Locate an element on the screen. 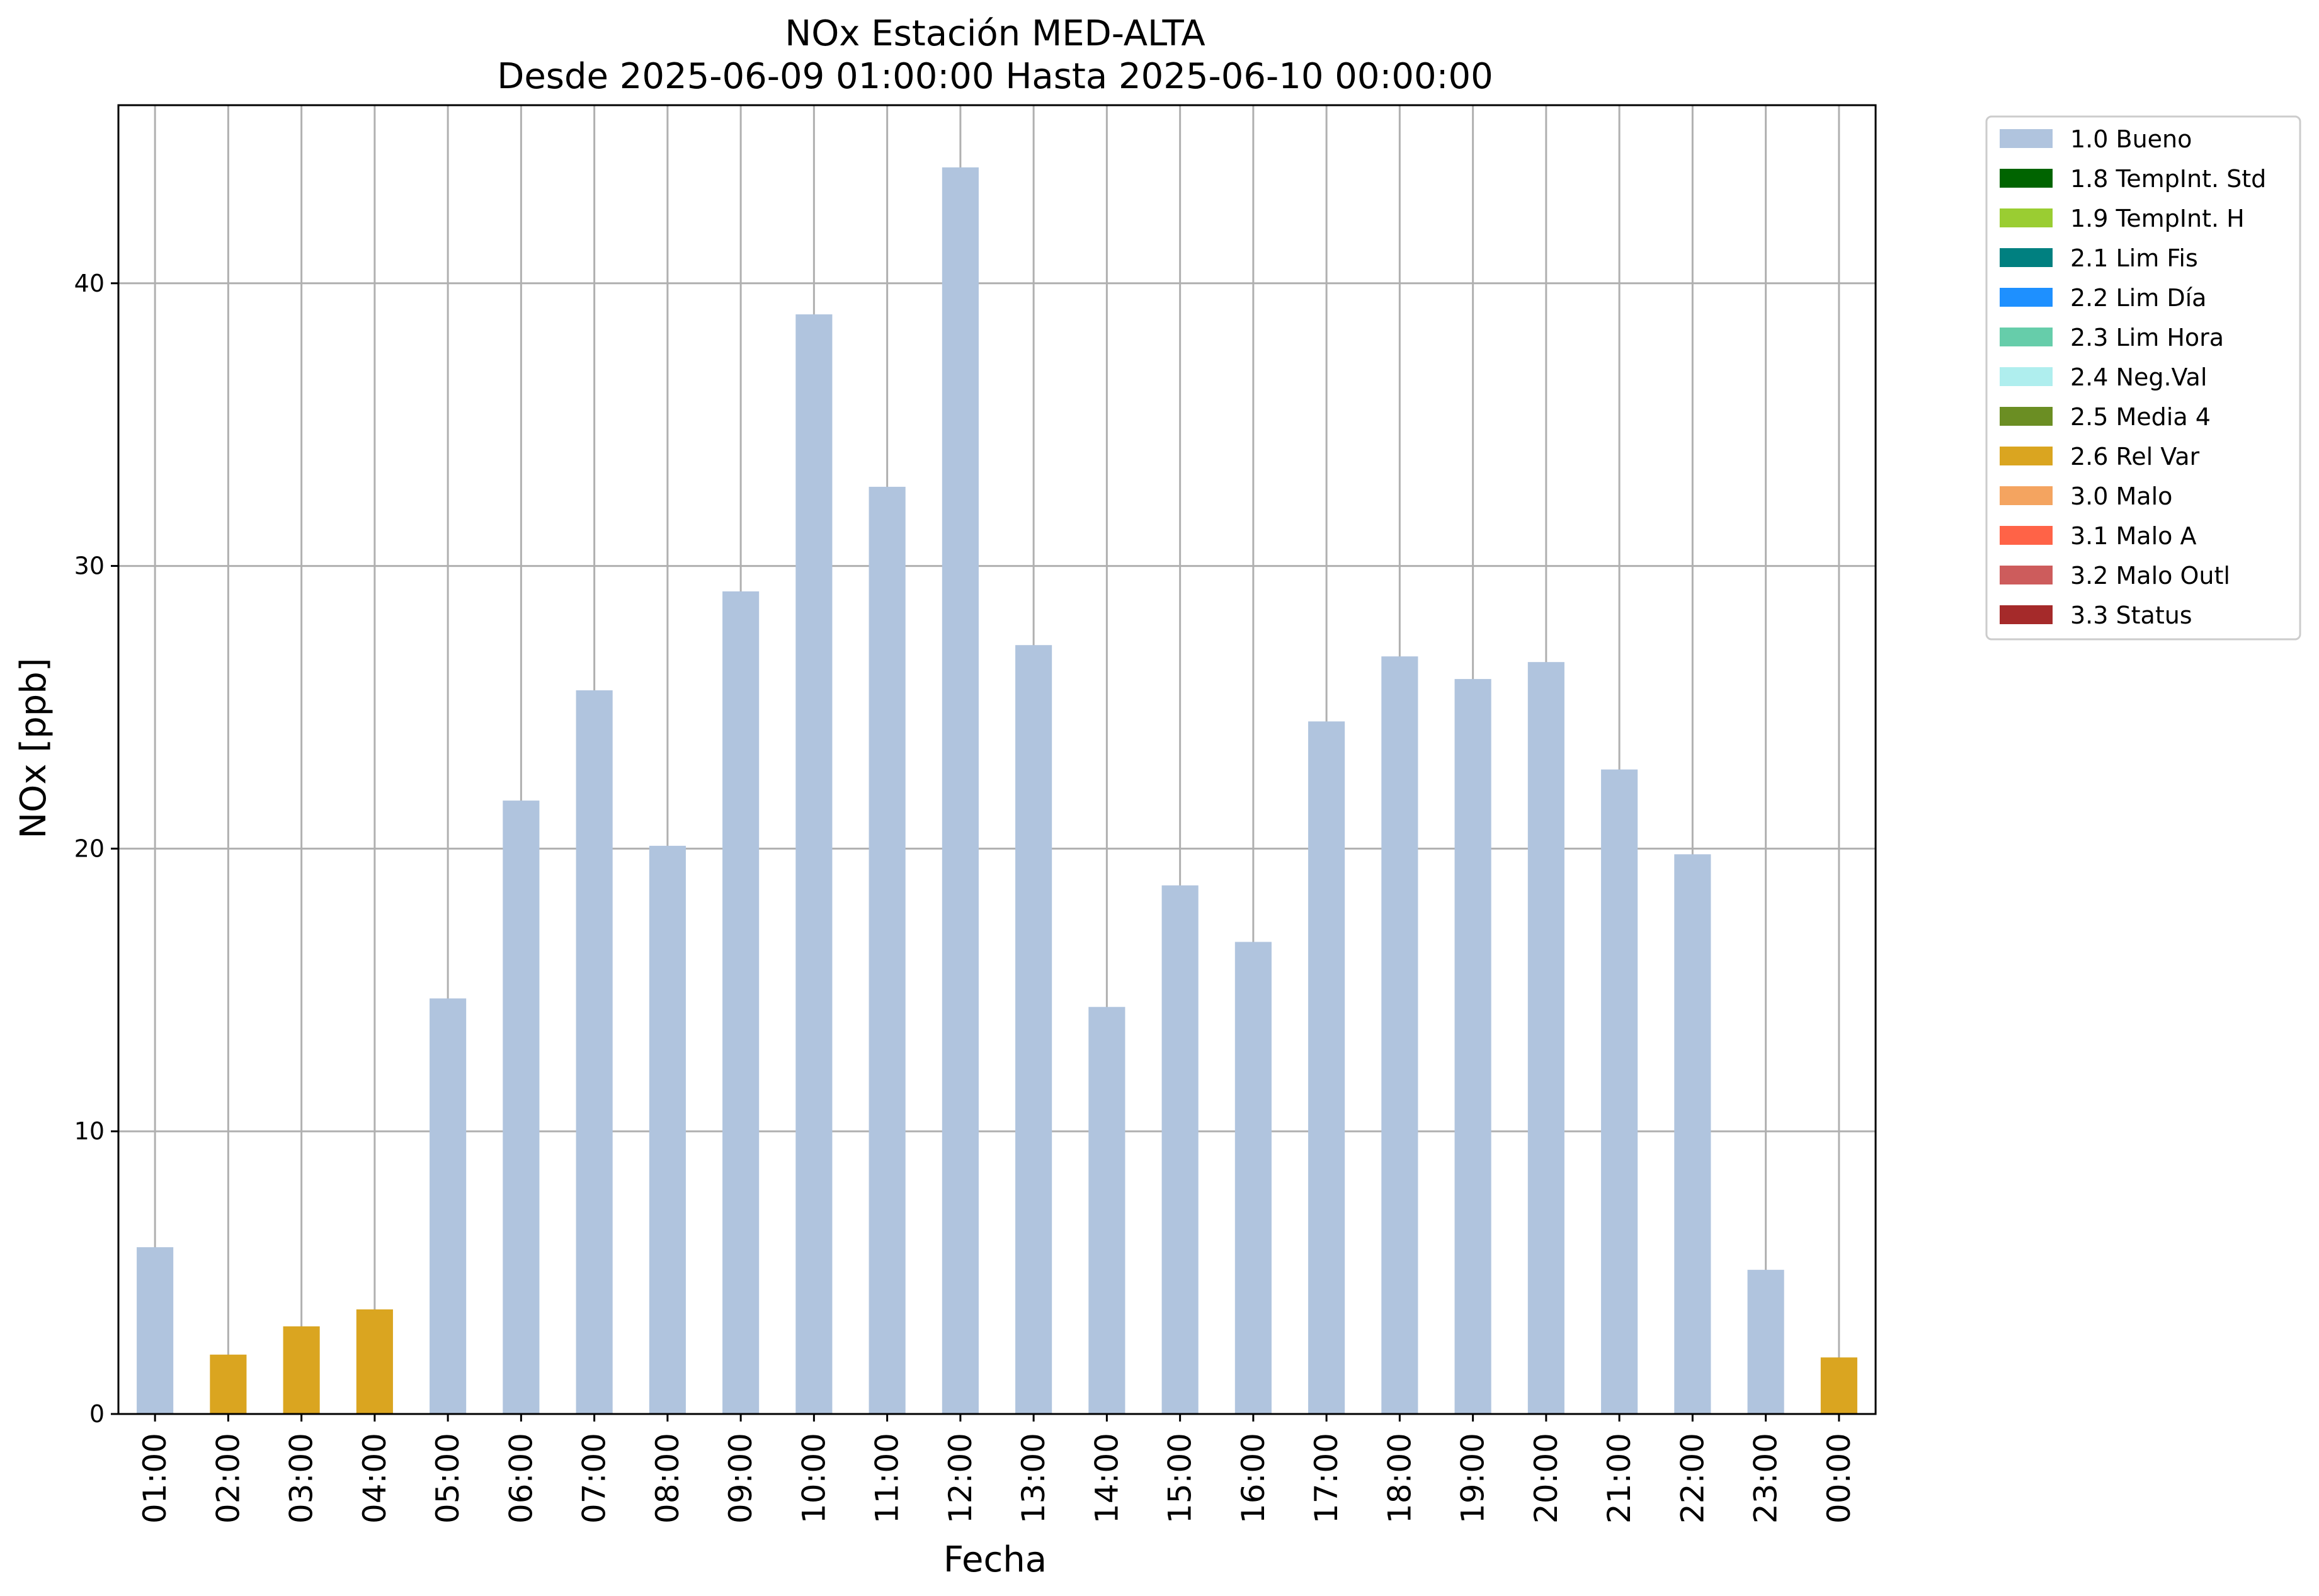  x-tick-label: 23:00 is located at coordinates (1766, 1478).